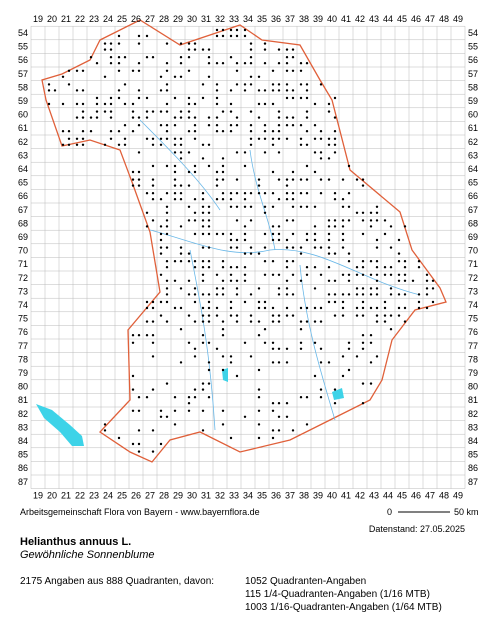 The height and width of the screenshot is (625, 500). I want to click on column-label: 20, so click(52, 19).